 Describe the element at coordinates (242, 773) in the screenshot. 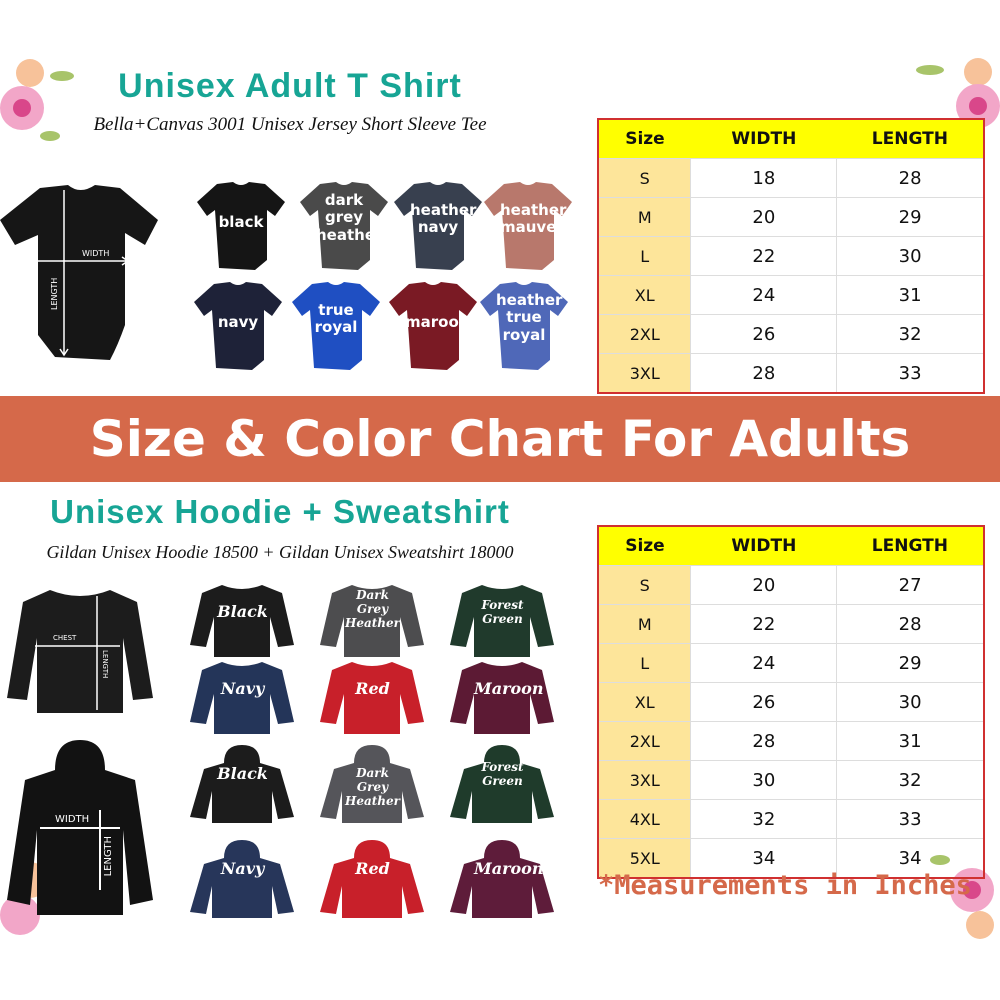

I see `hoodie-color-label: Black` at that location.